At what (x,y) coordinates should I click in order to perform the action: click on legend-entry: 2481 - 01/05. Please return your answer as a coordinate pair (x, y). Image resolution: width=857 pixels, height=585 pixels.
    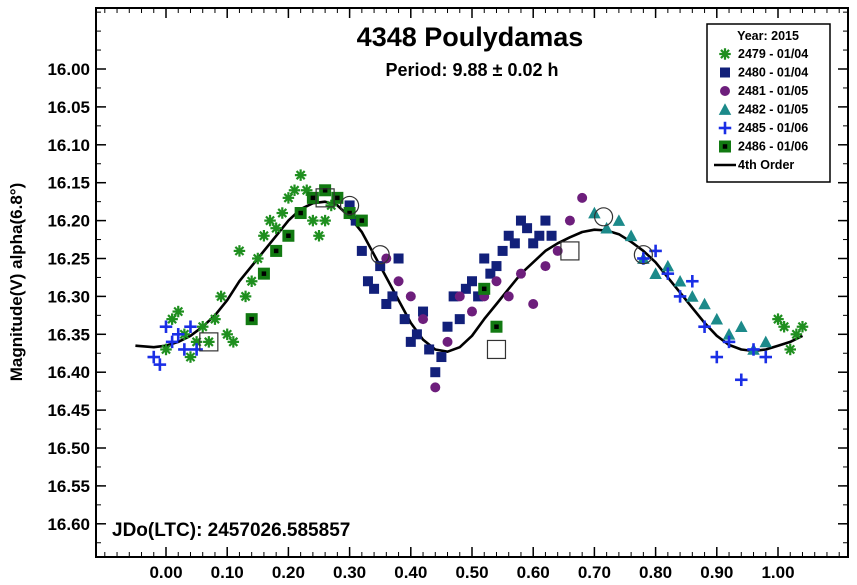
    Looking at the image, I should click on (764, 91).